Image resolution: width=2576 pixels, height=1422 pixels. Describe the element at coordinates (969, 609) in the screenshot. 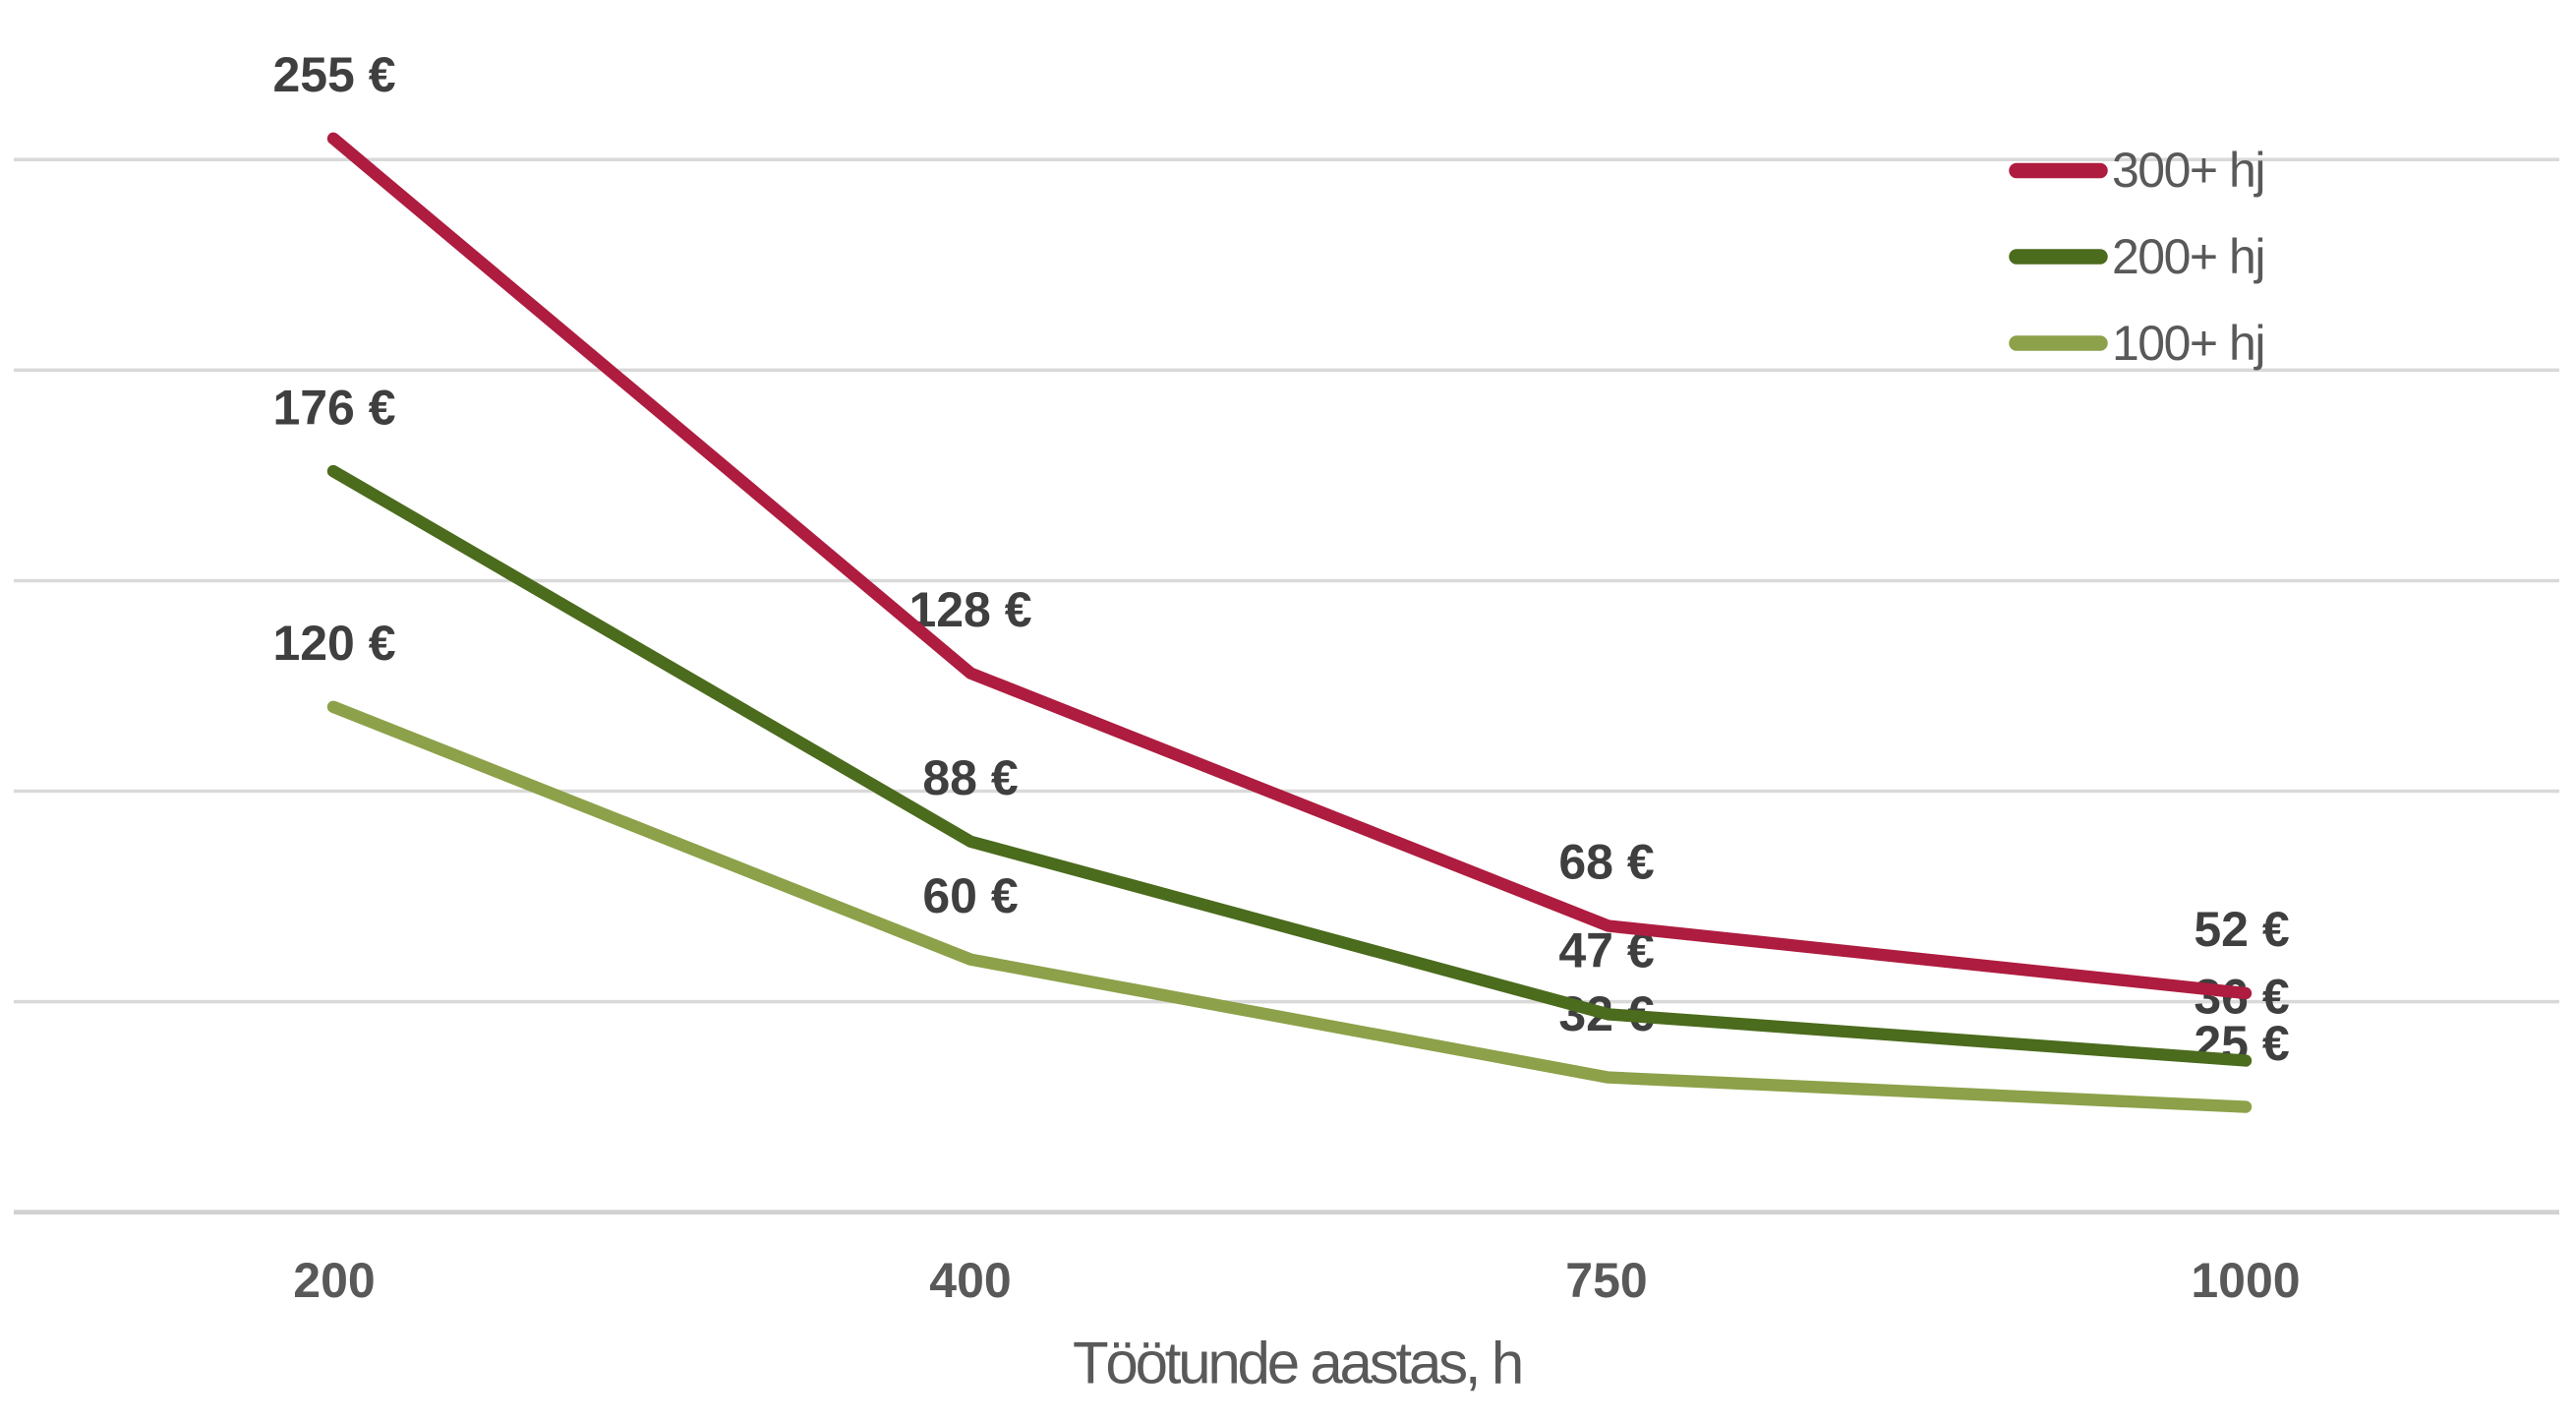

I see `svg-text: 128 €` at that location.